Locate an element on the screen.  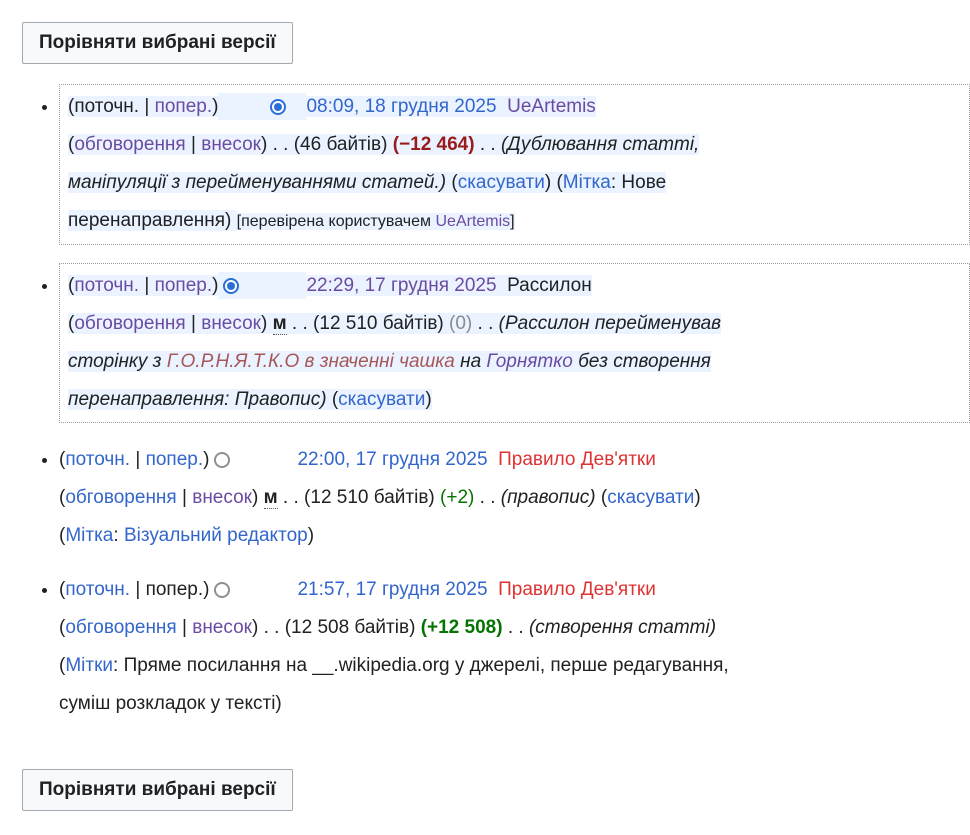
edit-summary: перейменував is located at coordinates (655, 323).